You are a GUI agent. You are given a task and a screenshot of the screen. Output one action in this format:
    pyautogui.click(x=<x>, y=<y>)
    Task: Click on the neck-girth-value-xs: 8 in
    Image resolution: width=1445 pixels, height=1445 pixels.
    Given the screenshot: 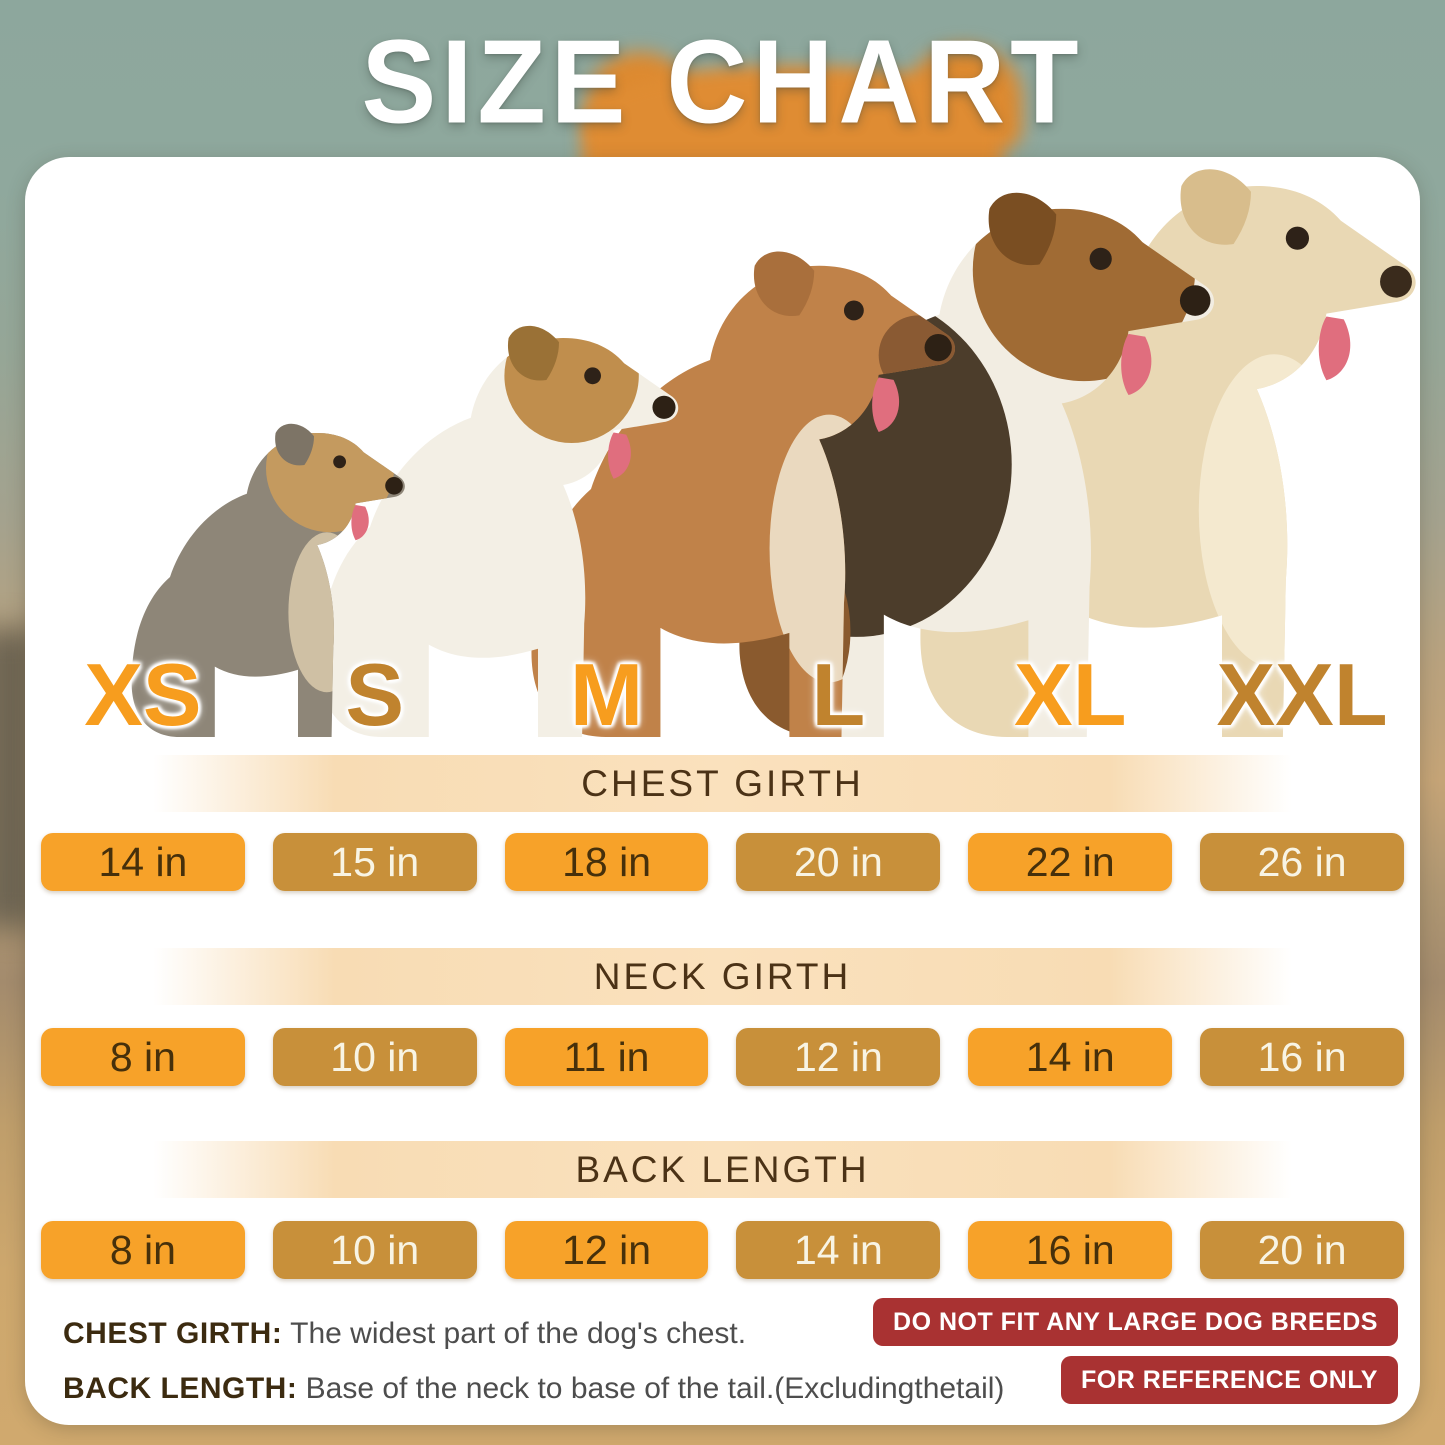 What is the action you would take?
    pyautogui.click(x=143, y=1057)
    